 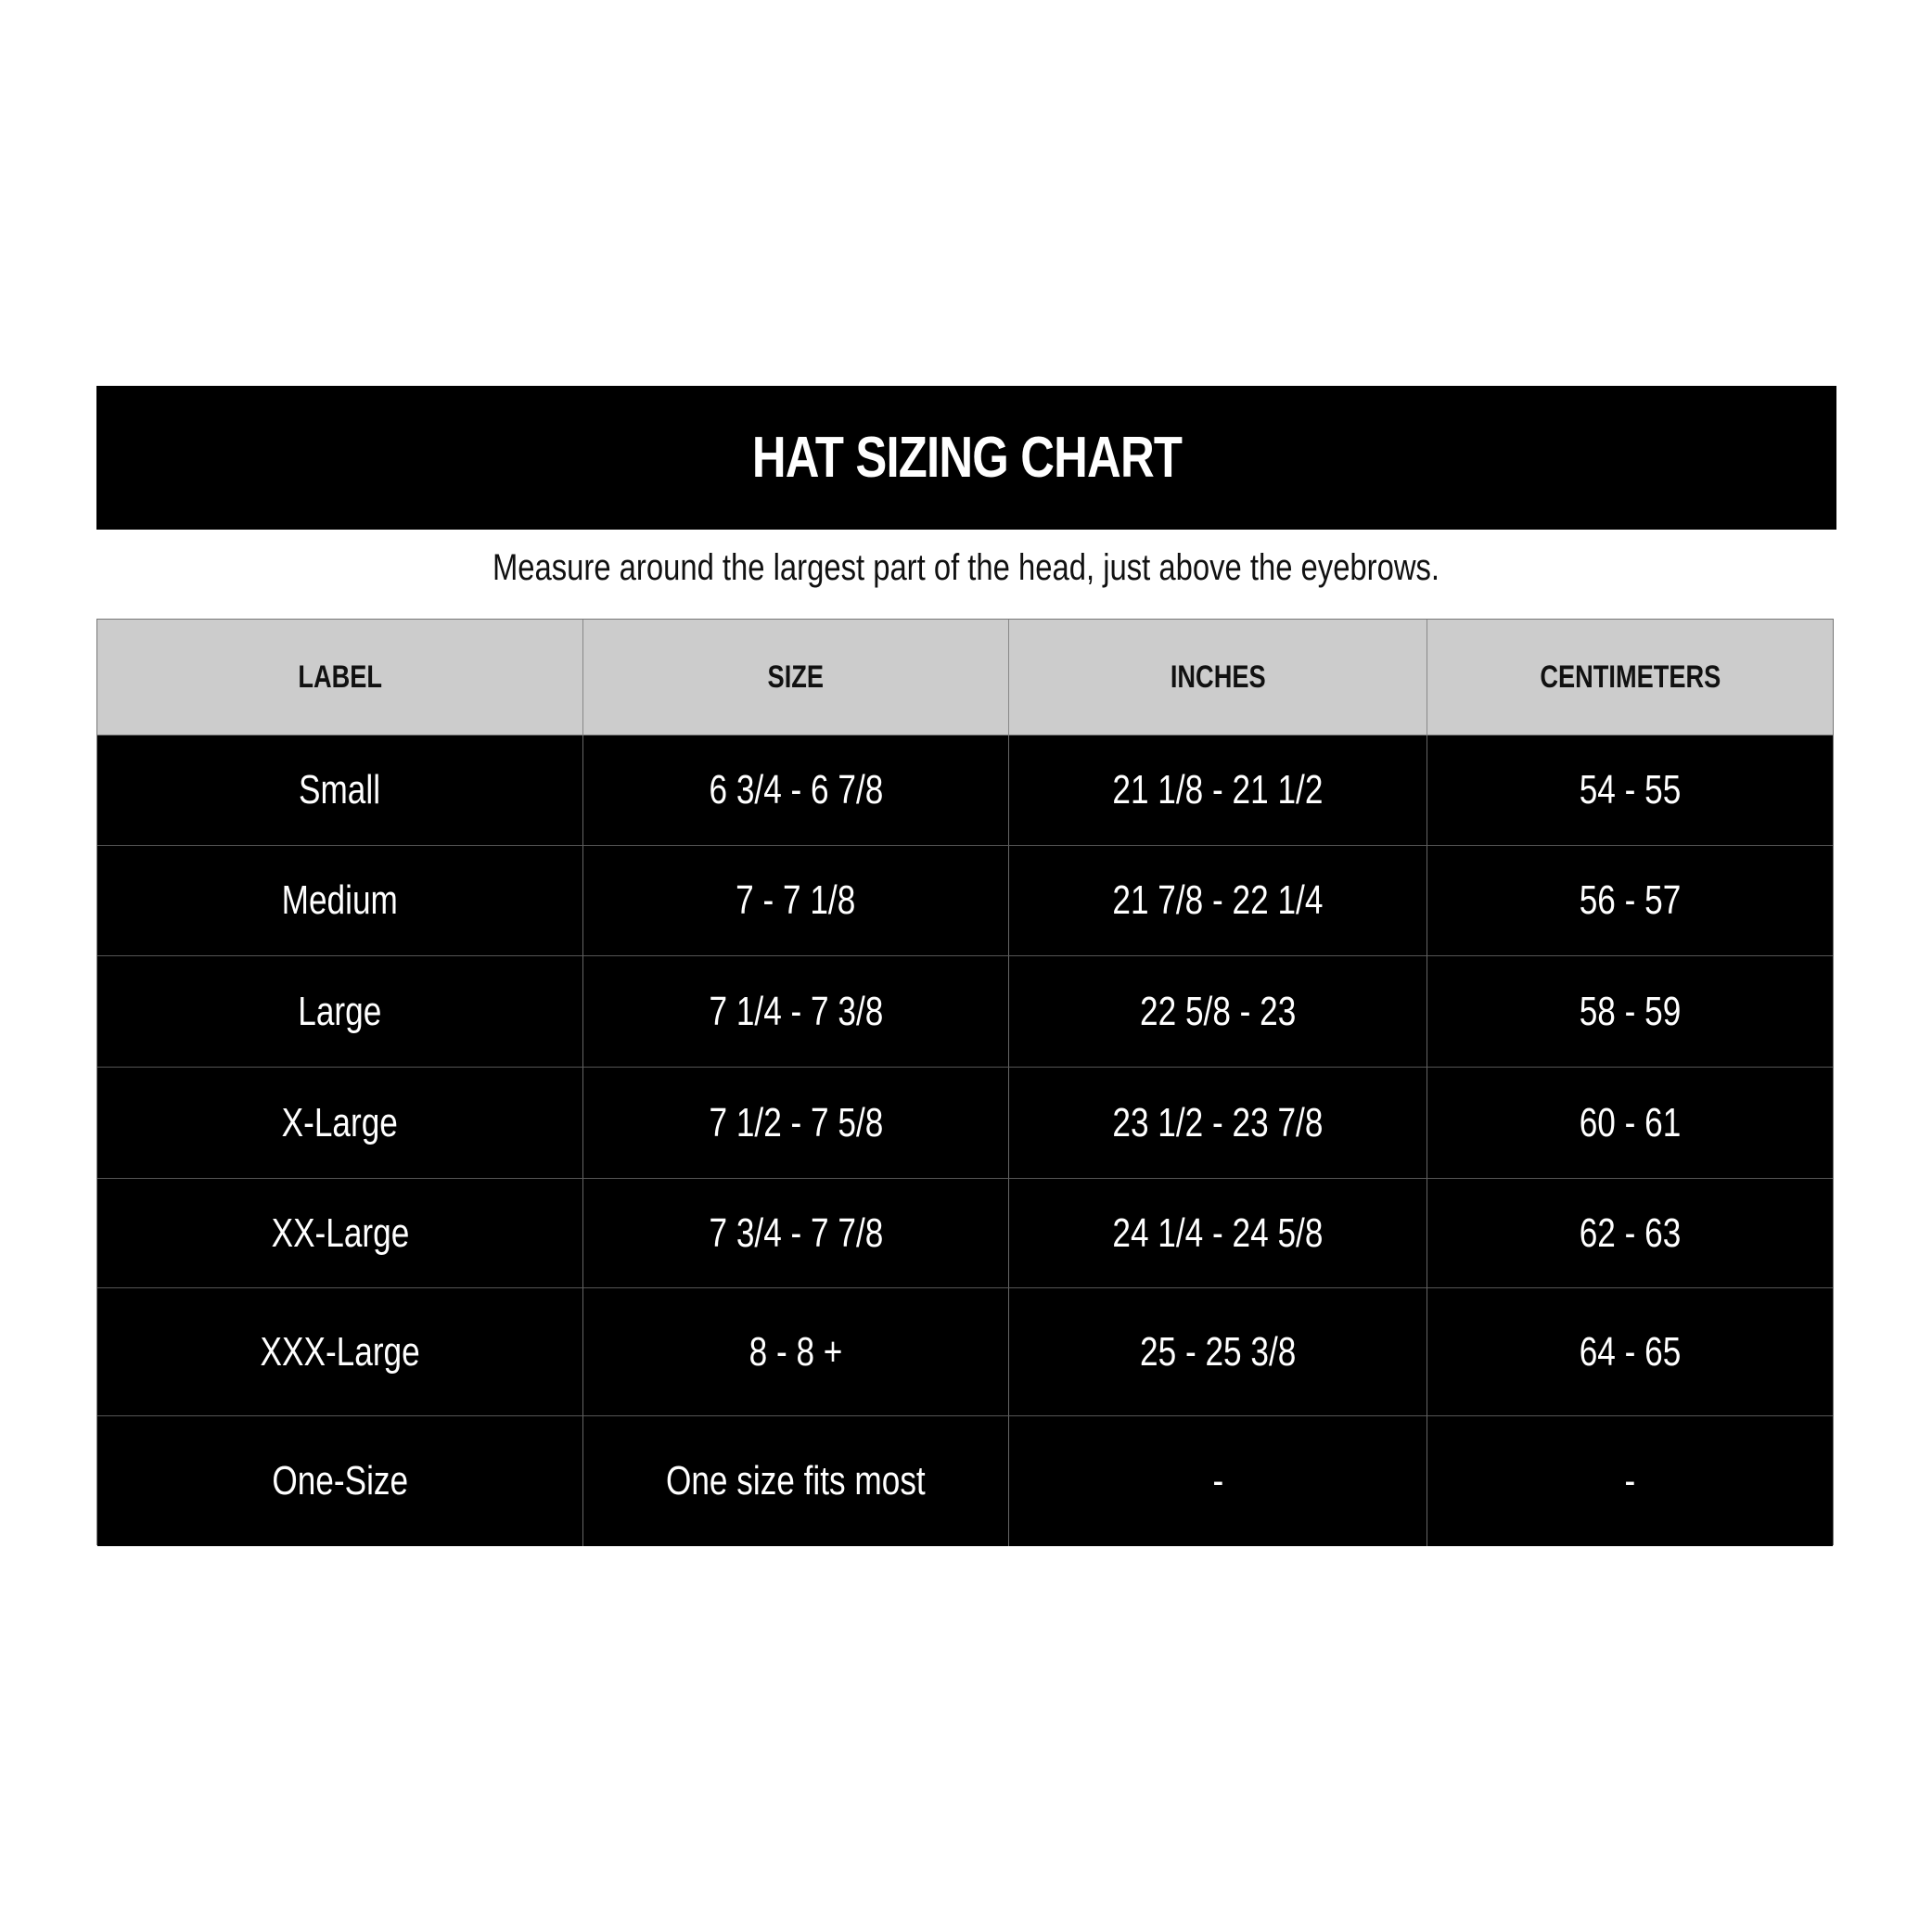 I want to click on cell-text: 21 7/8 - 22 1/4, so click(x=1218, y=900).